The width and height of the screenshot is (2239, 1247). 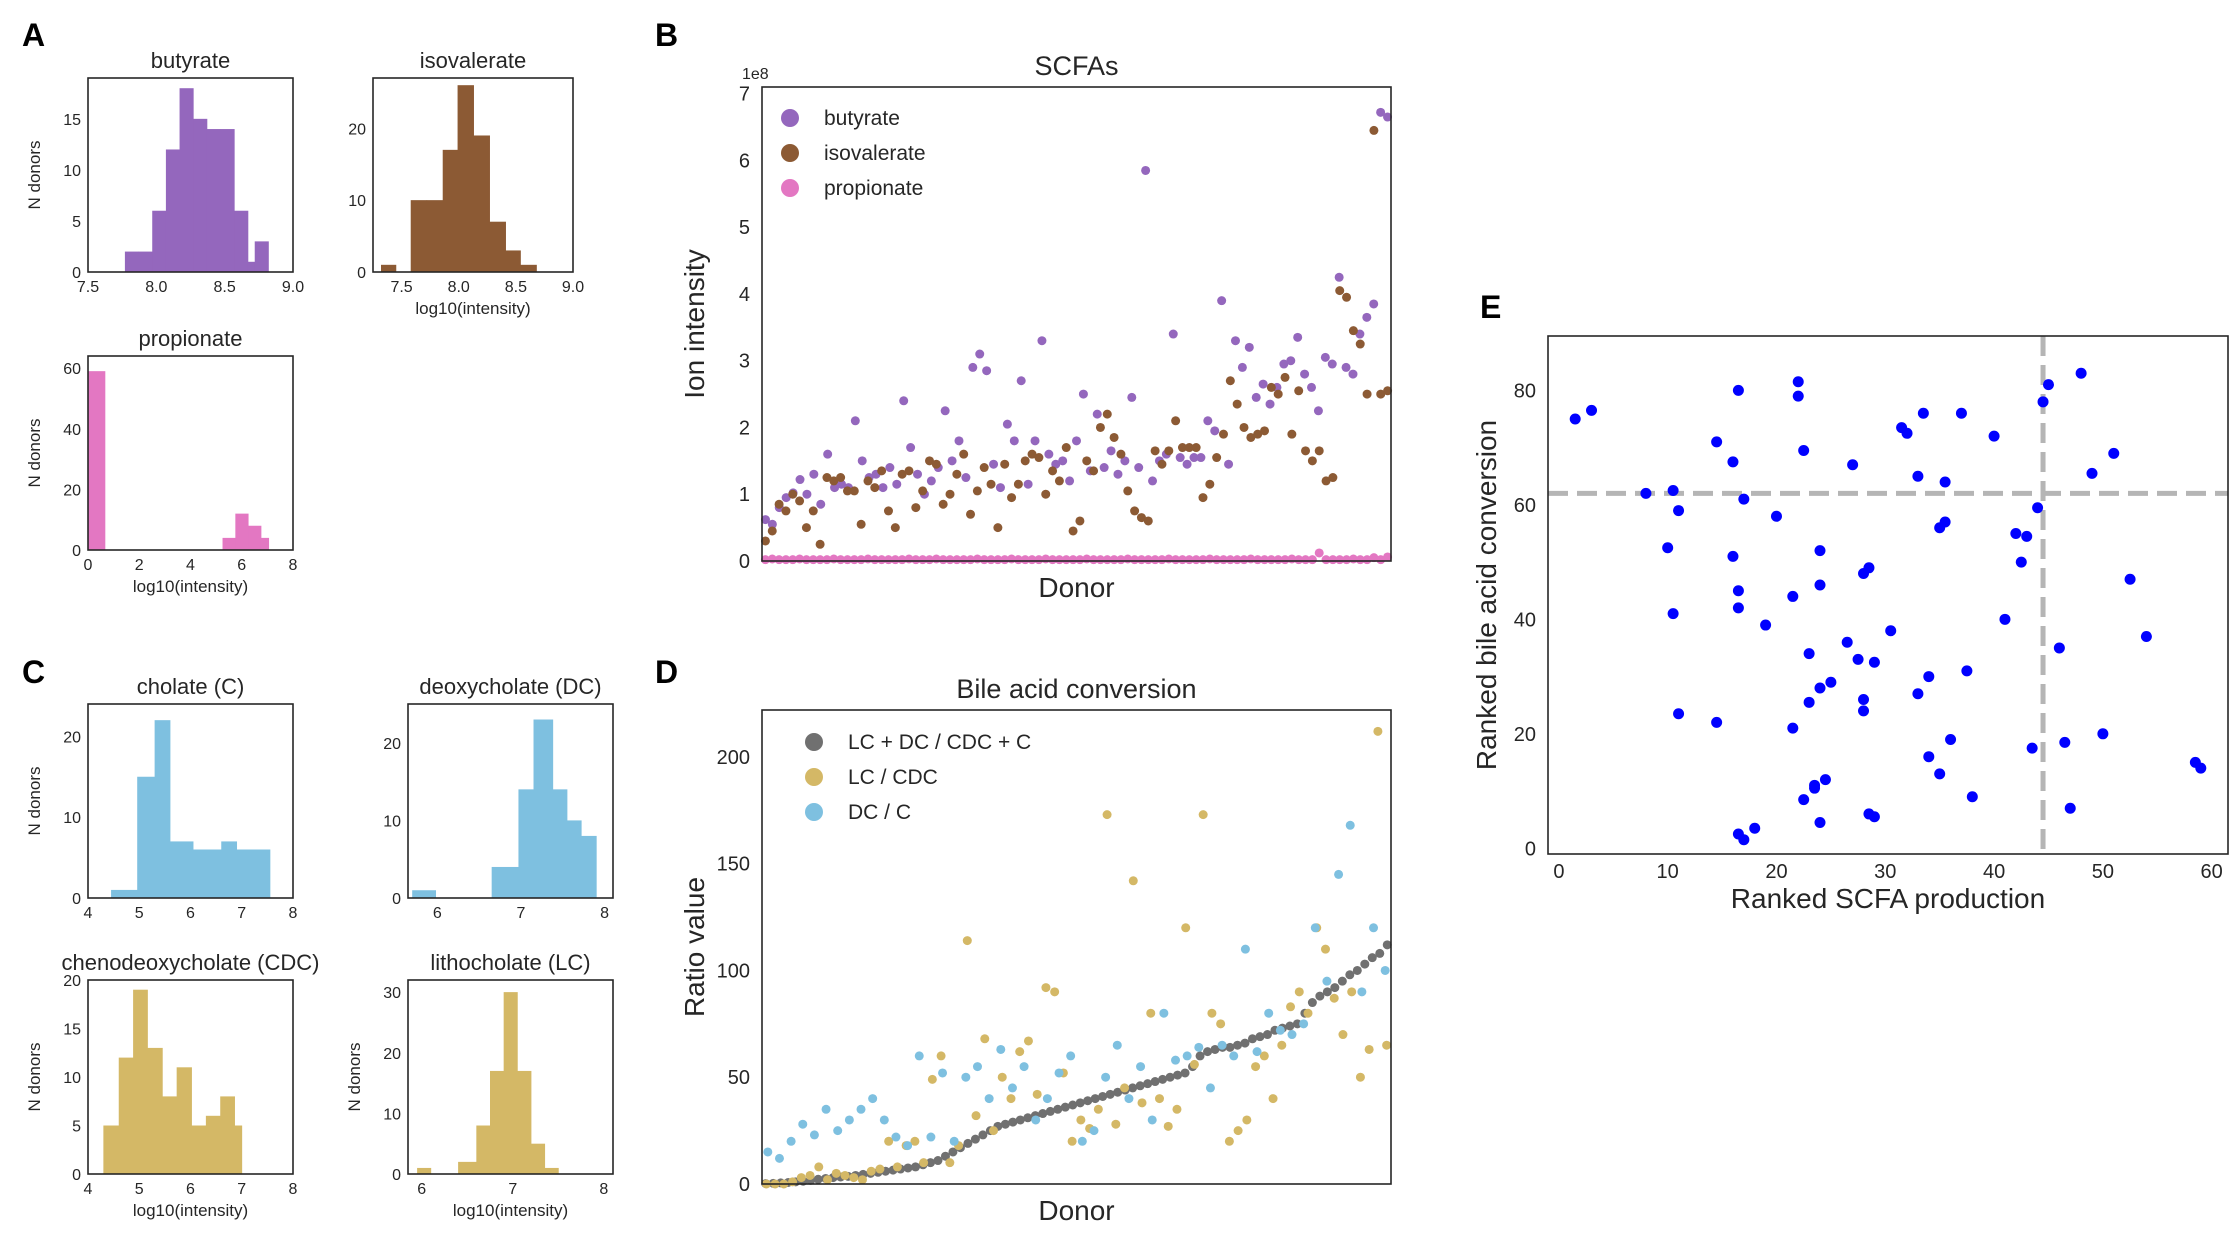 What do you see at coordinates (1994, 872) in the screenshot?
I see `x-tick-label: 40` at bounding box center [1994, 872].